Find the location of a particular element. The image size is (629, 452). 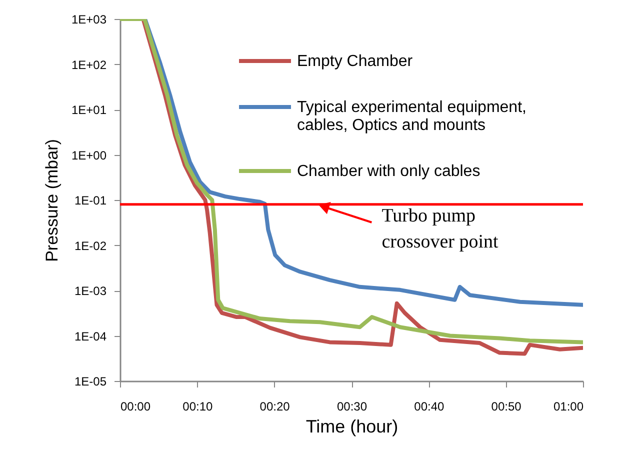

x-tick-label: 00:30 is located at coordinates (352, 407).